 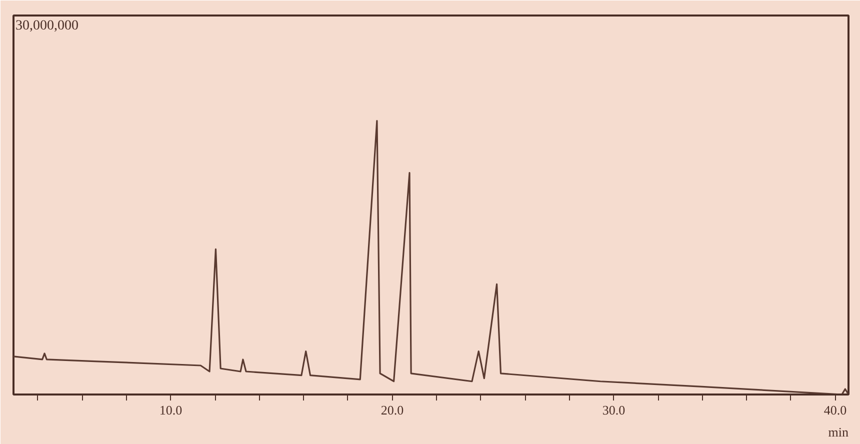 I want to click on x-tick-label: 30.0, so click(x=614, y=410).